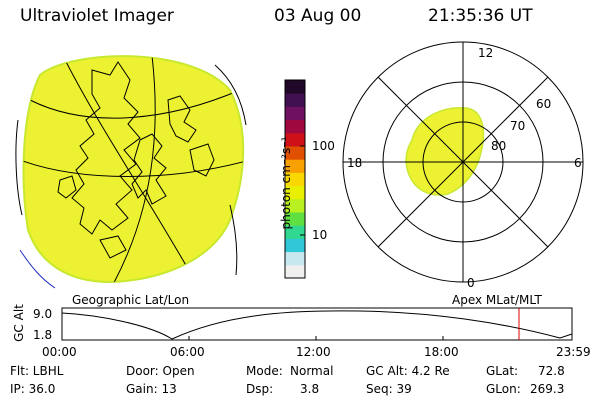  Describe the element at coordinates (551, 371) in the screenshot. I see `status-glat-value: 72.8` at that location.